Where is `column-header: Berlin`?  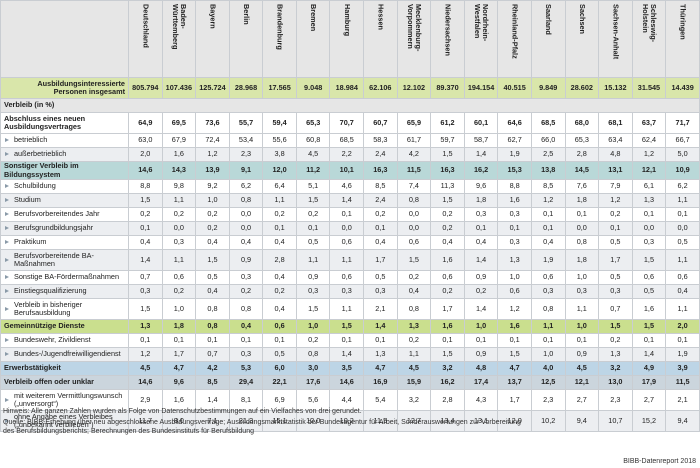
column-header: Berlin is located at coordinates (246, 39).